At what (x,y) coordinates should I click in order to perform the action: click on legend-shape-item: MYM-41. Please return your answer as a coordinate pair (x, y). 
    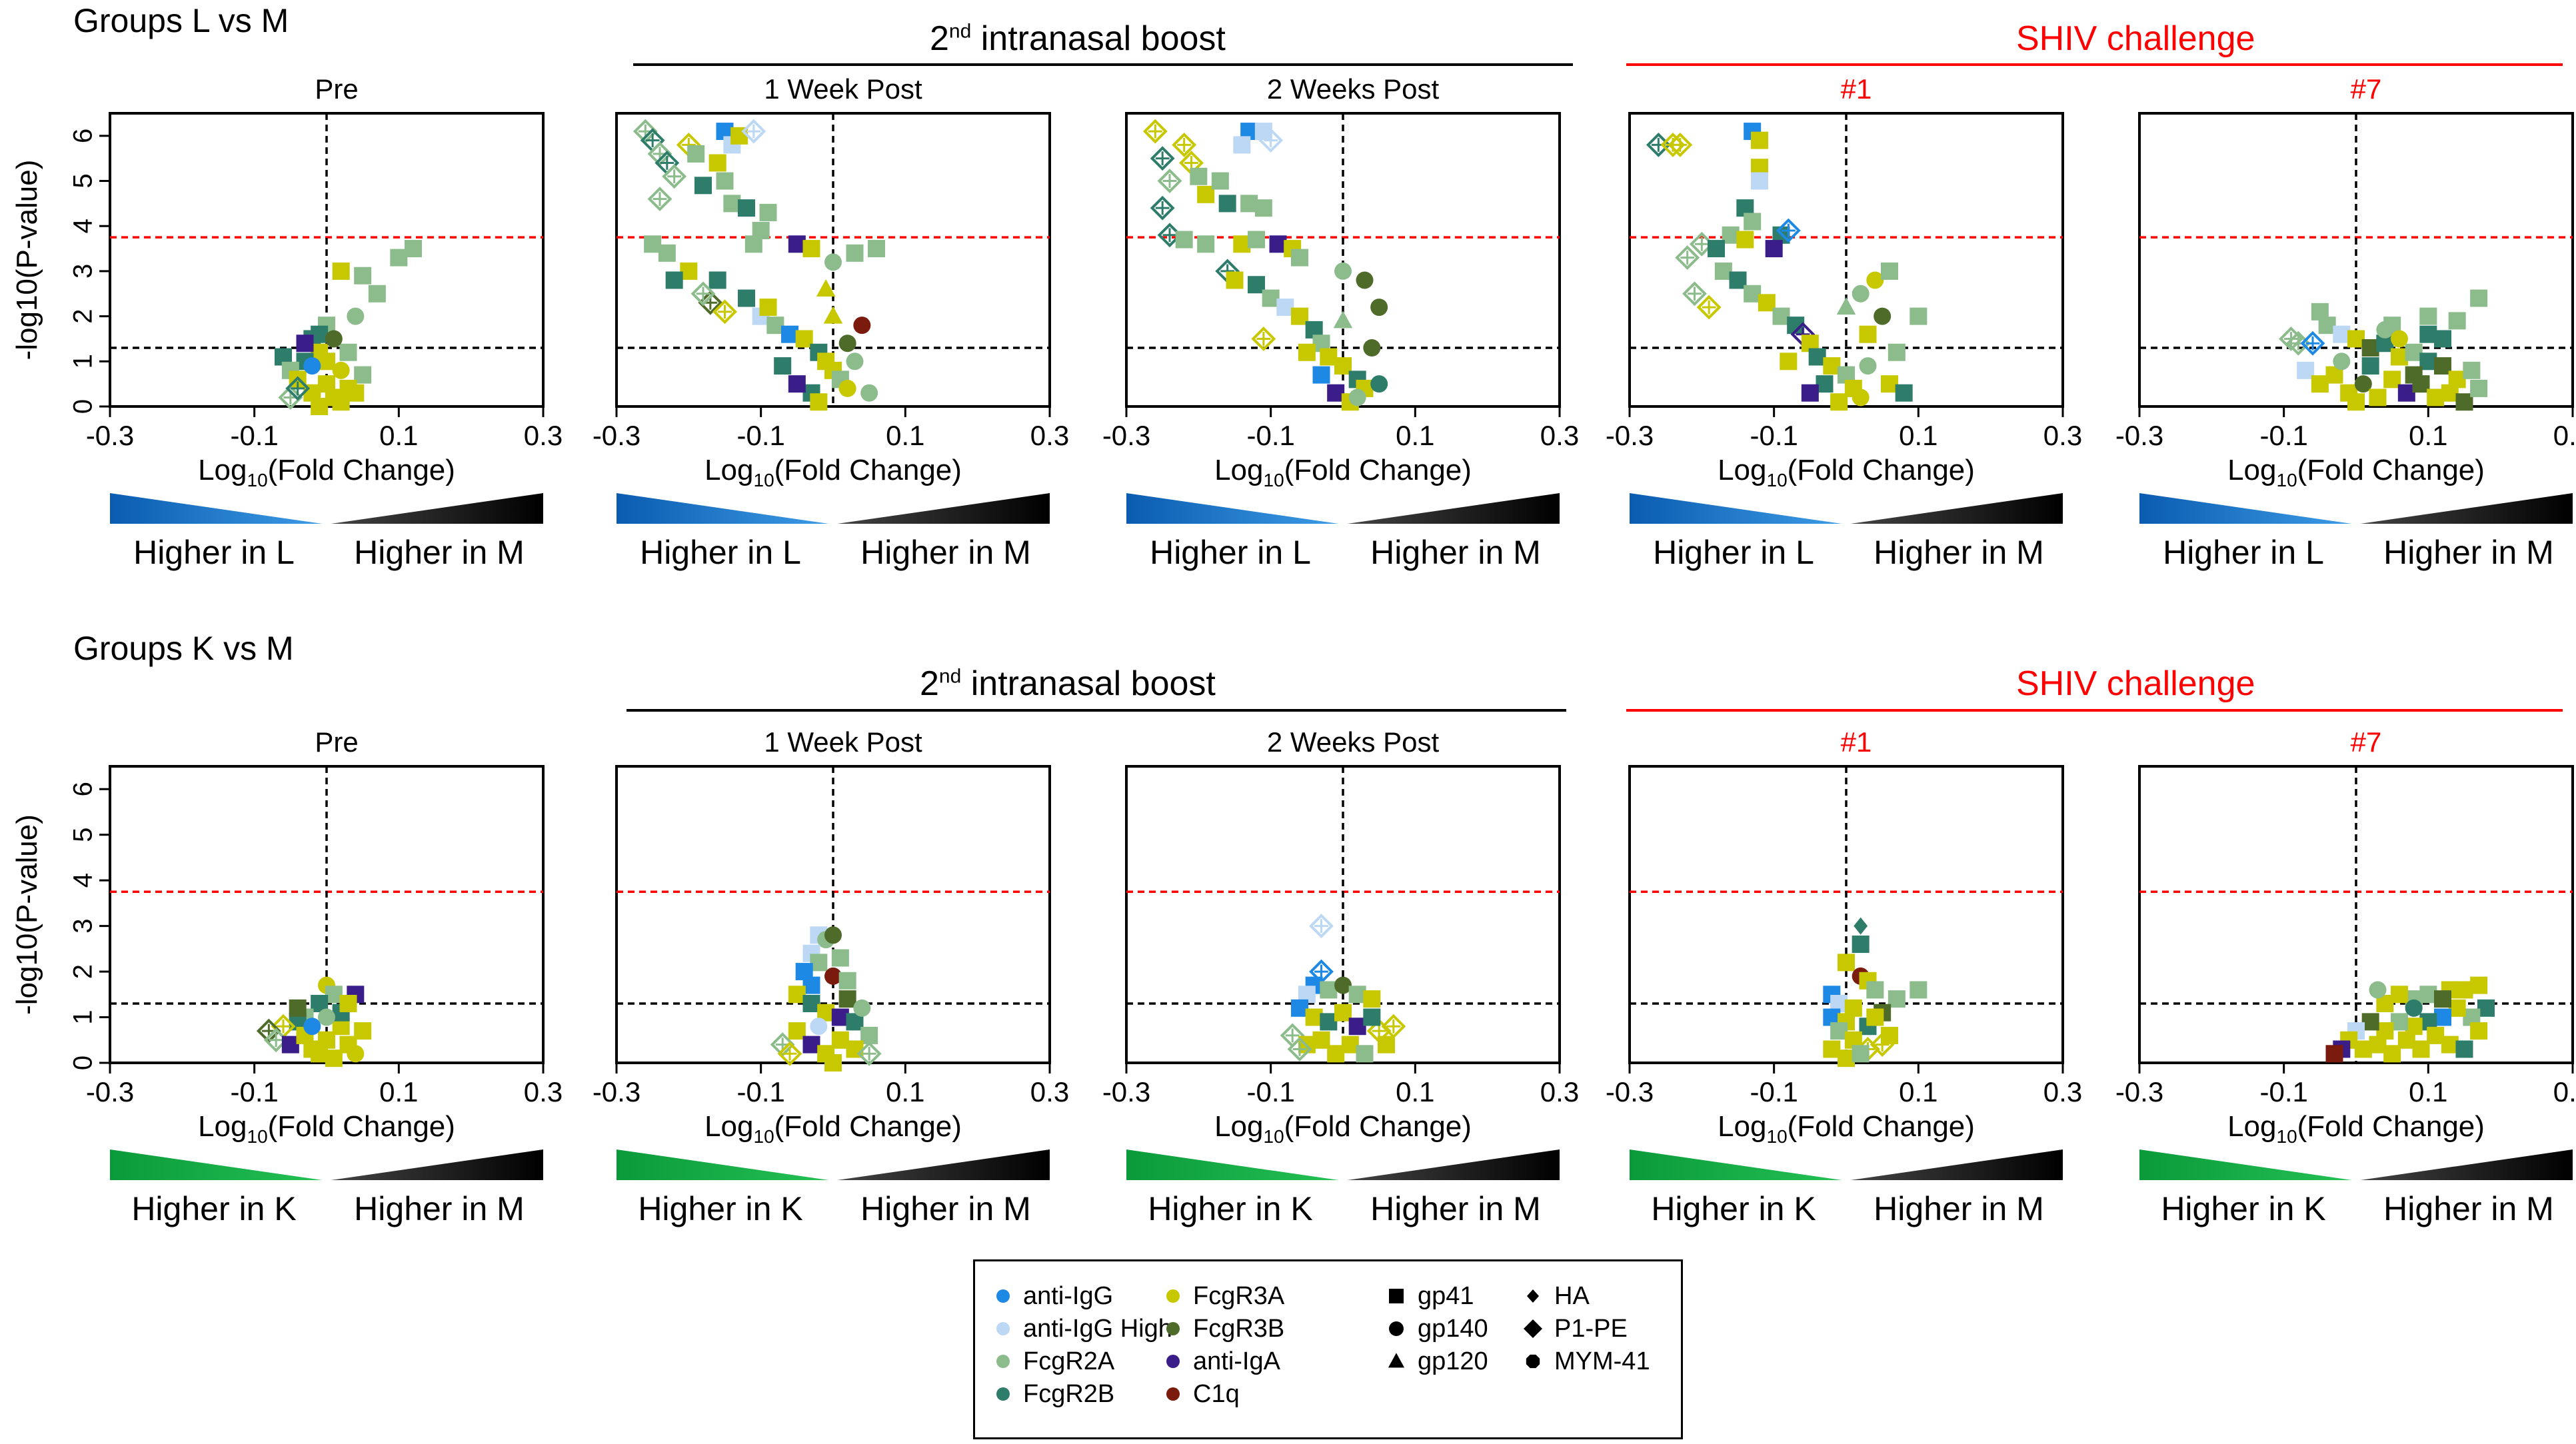
    Looking at the image, I should click on (1588, 1361).